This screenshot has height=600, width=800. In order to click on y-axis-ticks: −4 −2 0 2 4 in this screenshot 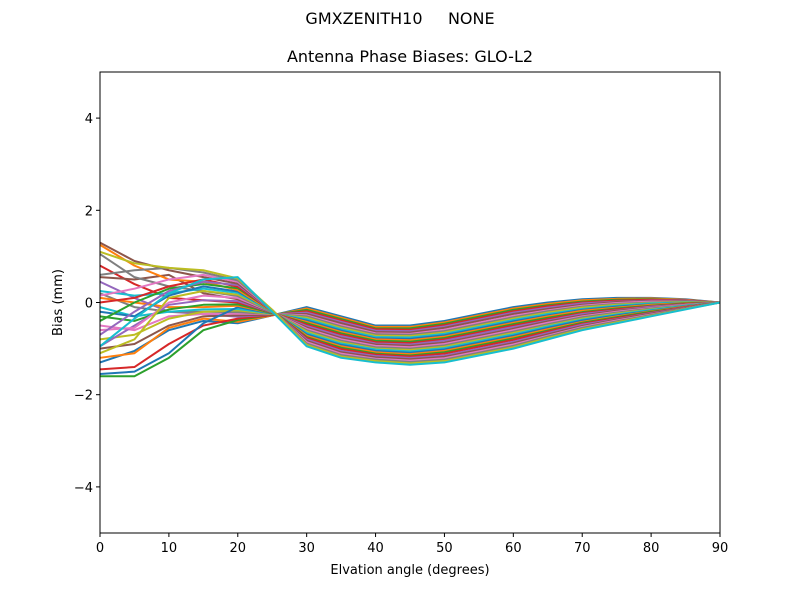, I will do `click(87, 304)`.